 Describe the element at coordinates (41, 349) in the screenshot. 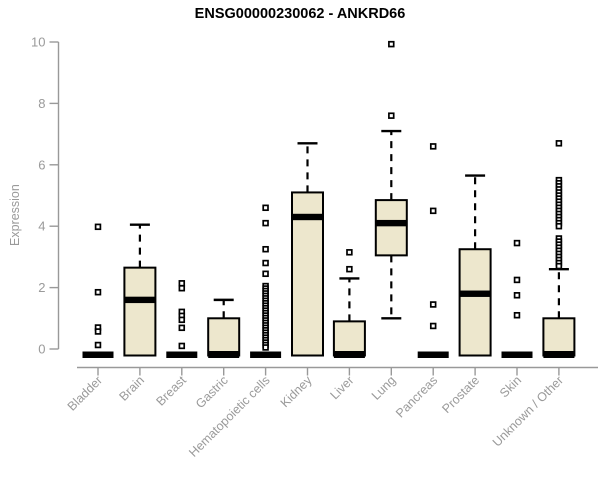

I see `y-tick-label: 0` at that location.